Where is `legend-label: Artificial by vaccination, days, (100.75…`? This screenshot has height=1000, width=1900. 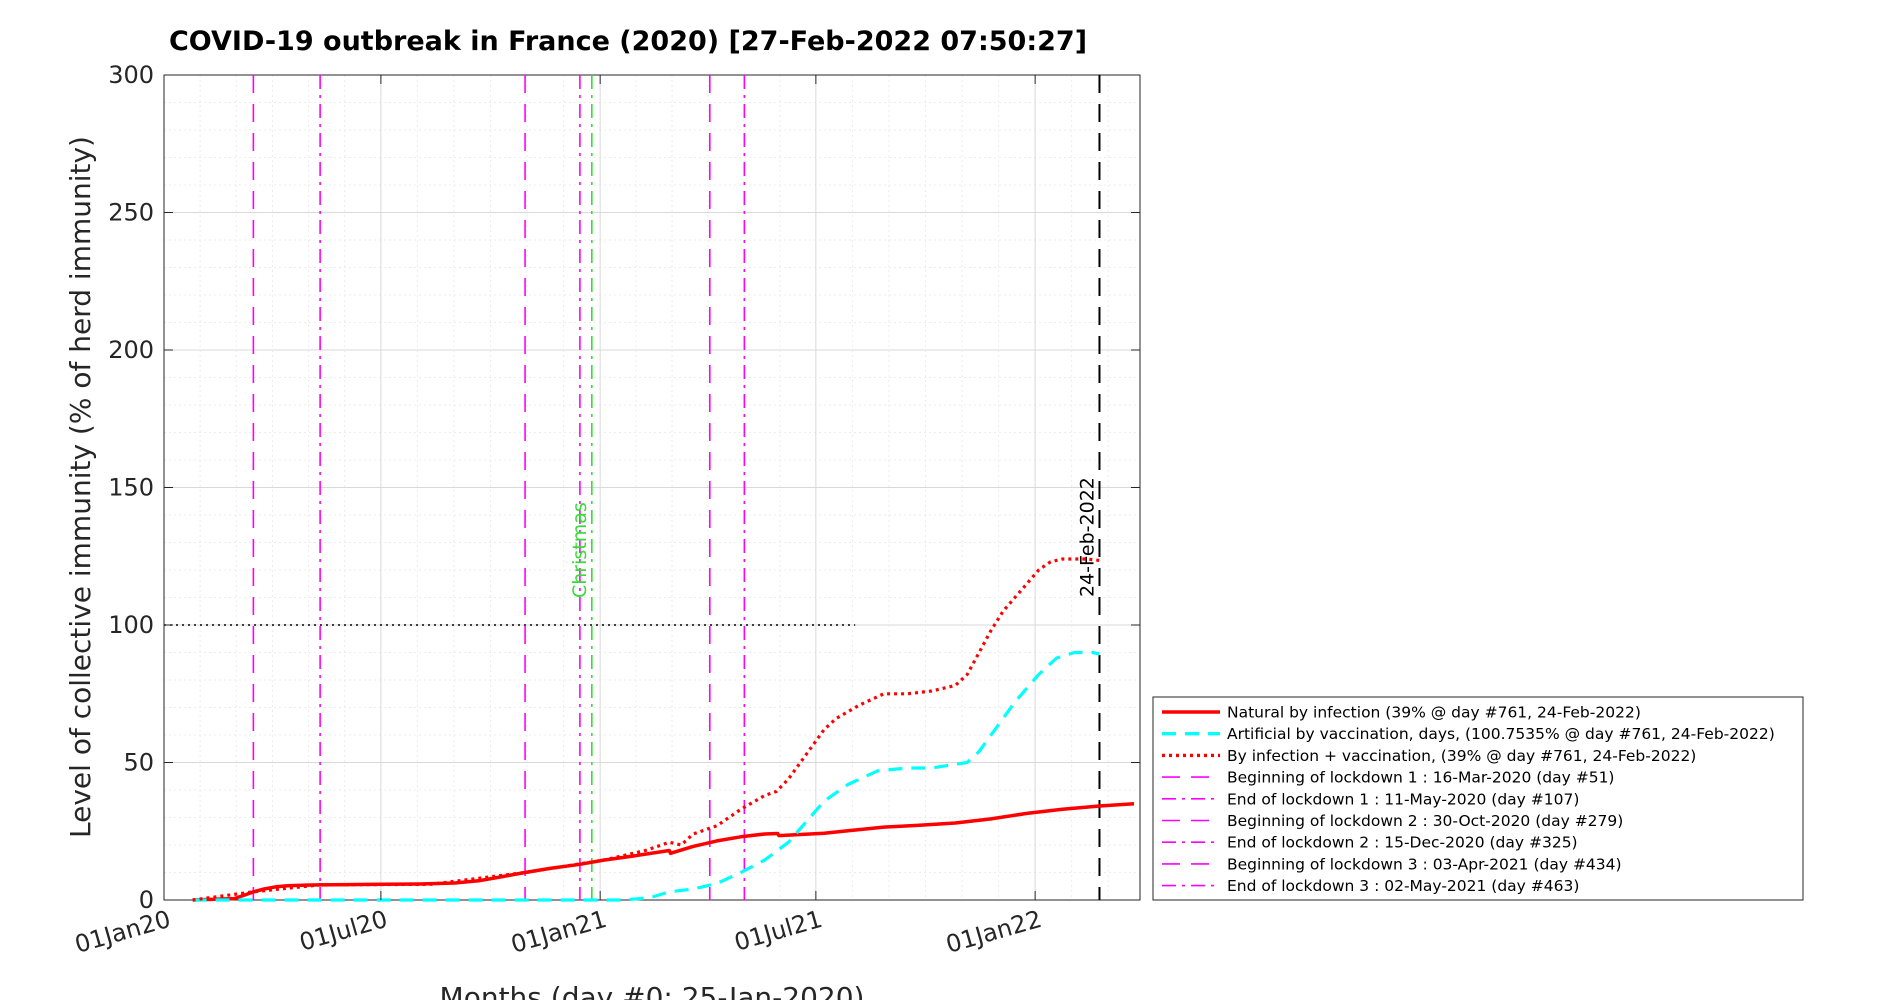 legend-label: Artificial by vaccination, days, (100.75… is located at coordinates (1501, 734).